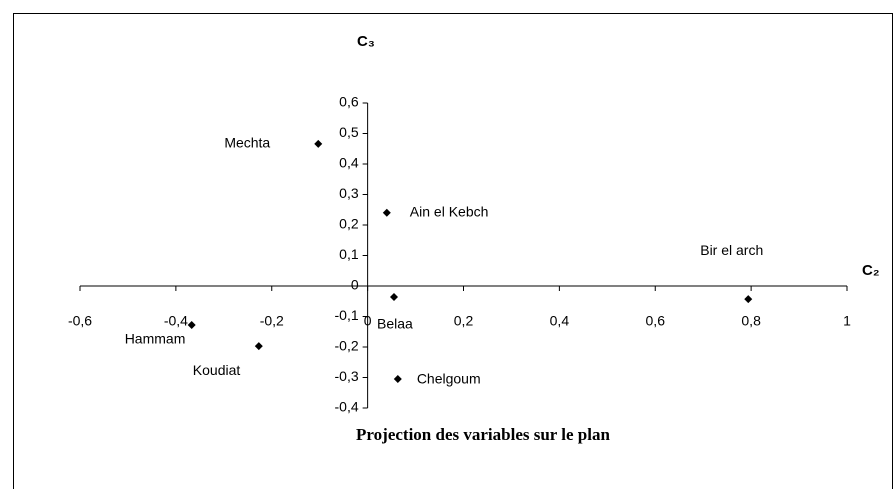 The width and height of the screenshot is (896, 489). Describe the element at coordinates (560, 321) in the screenshot. I see `x-tick-label: 0,4` at that location.